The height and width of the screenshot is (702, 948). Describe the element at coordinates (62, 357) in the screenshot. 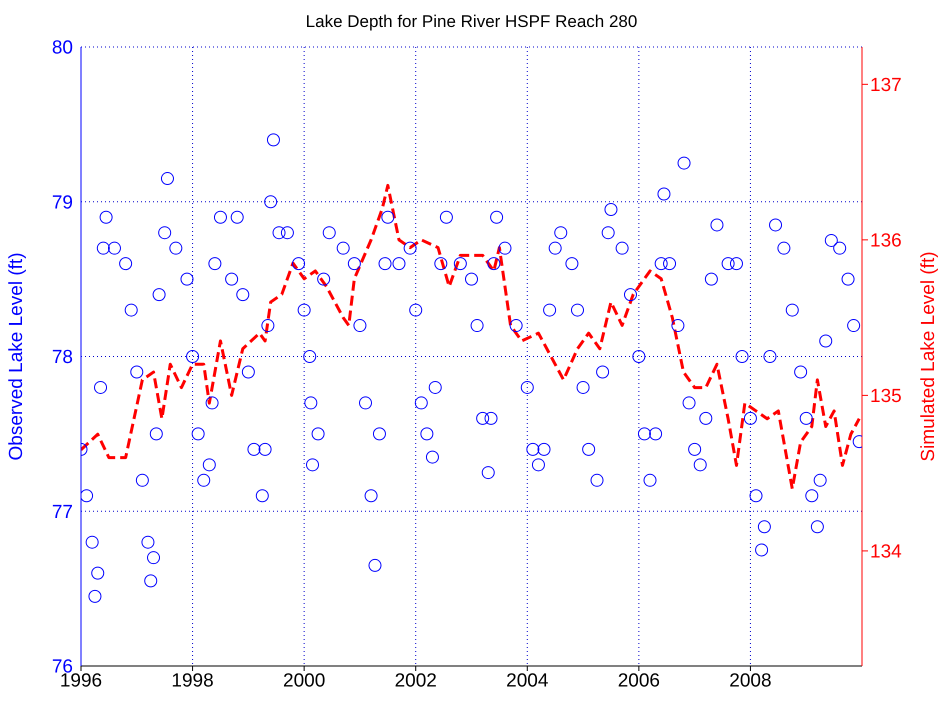

I see `y-tick-label: 78` at that location.